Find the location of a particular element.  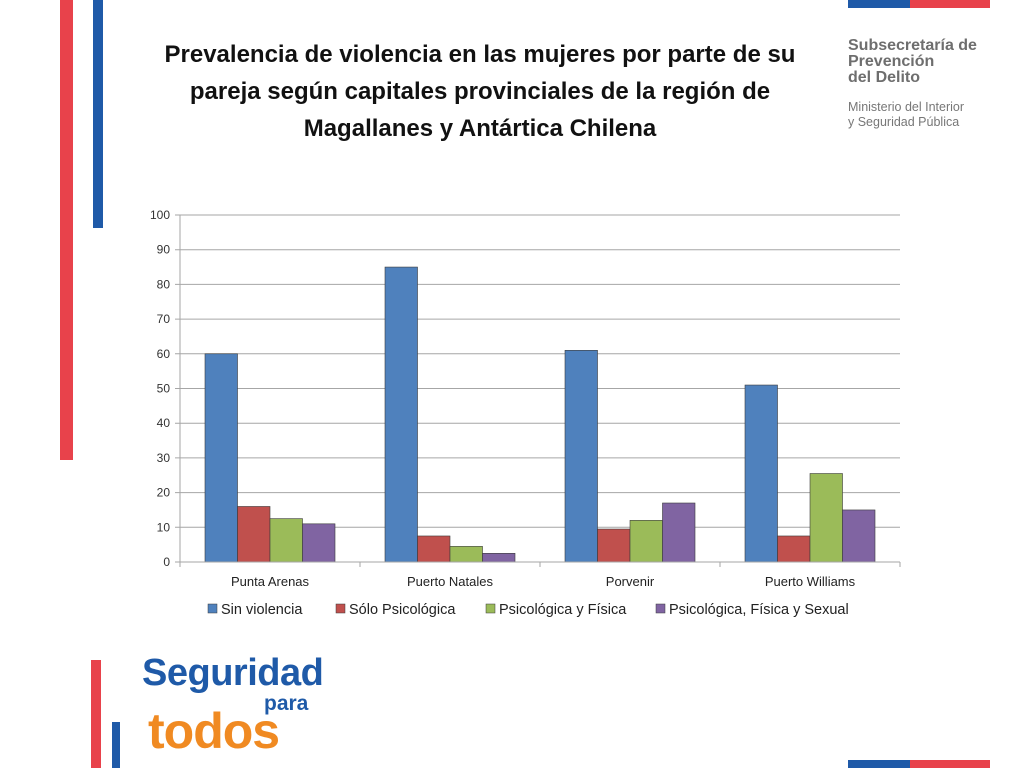

logo-word-todos: todos is located at coordinates (214, 731).